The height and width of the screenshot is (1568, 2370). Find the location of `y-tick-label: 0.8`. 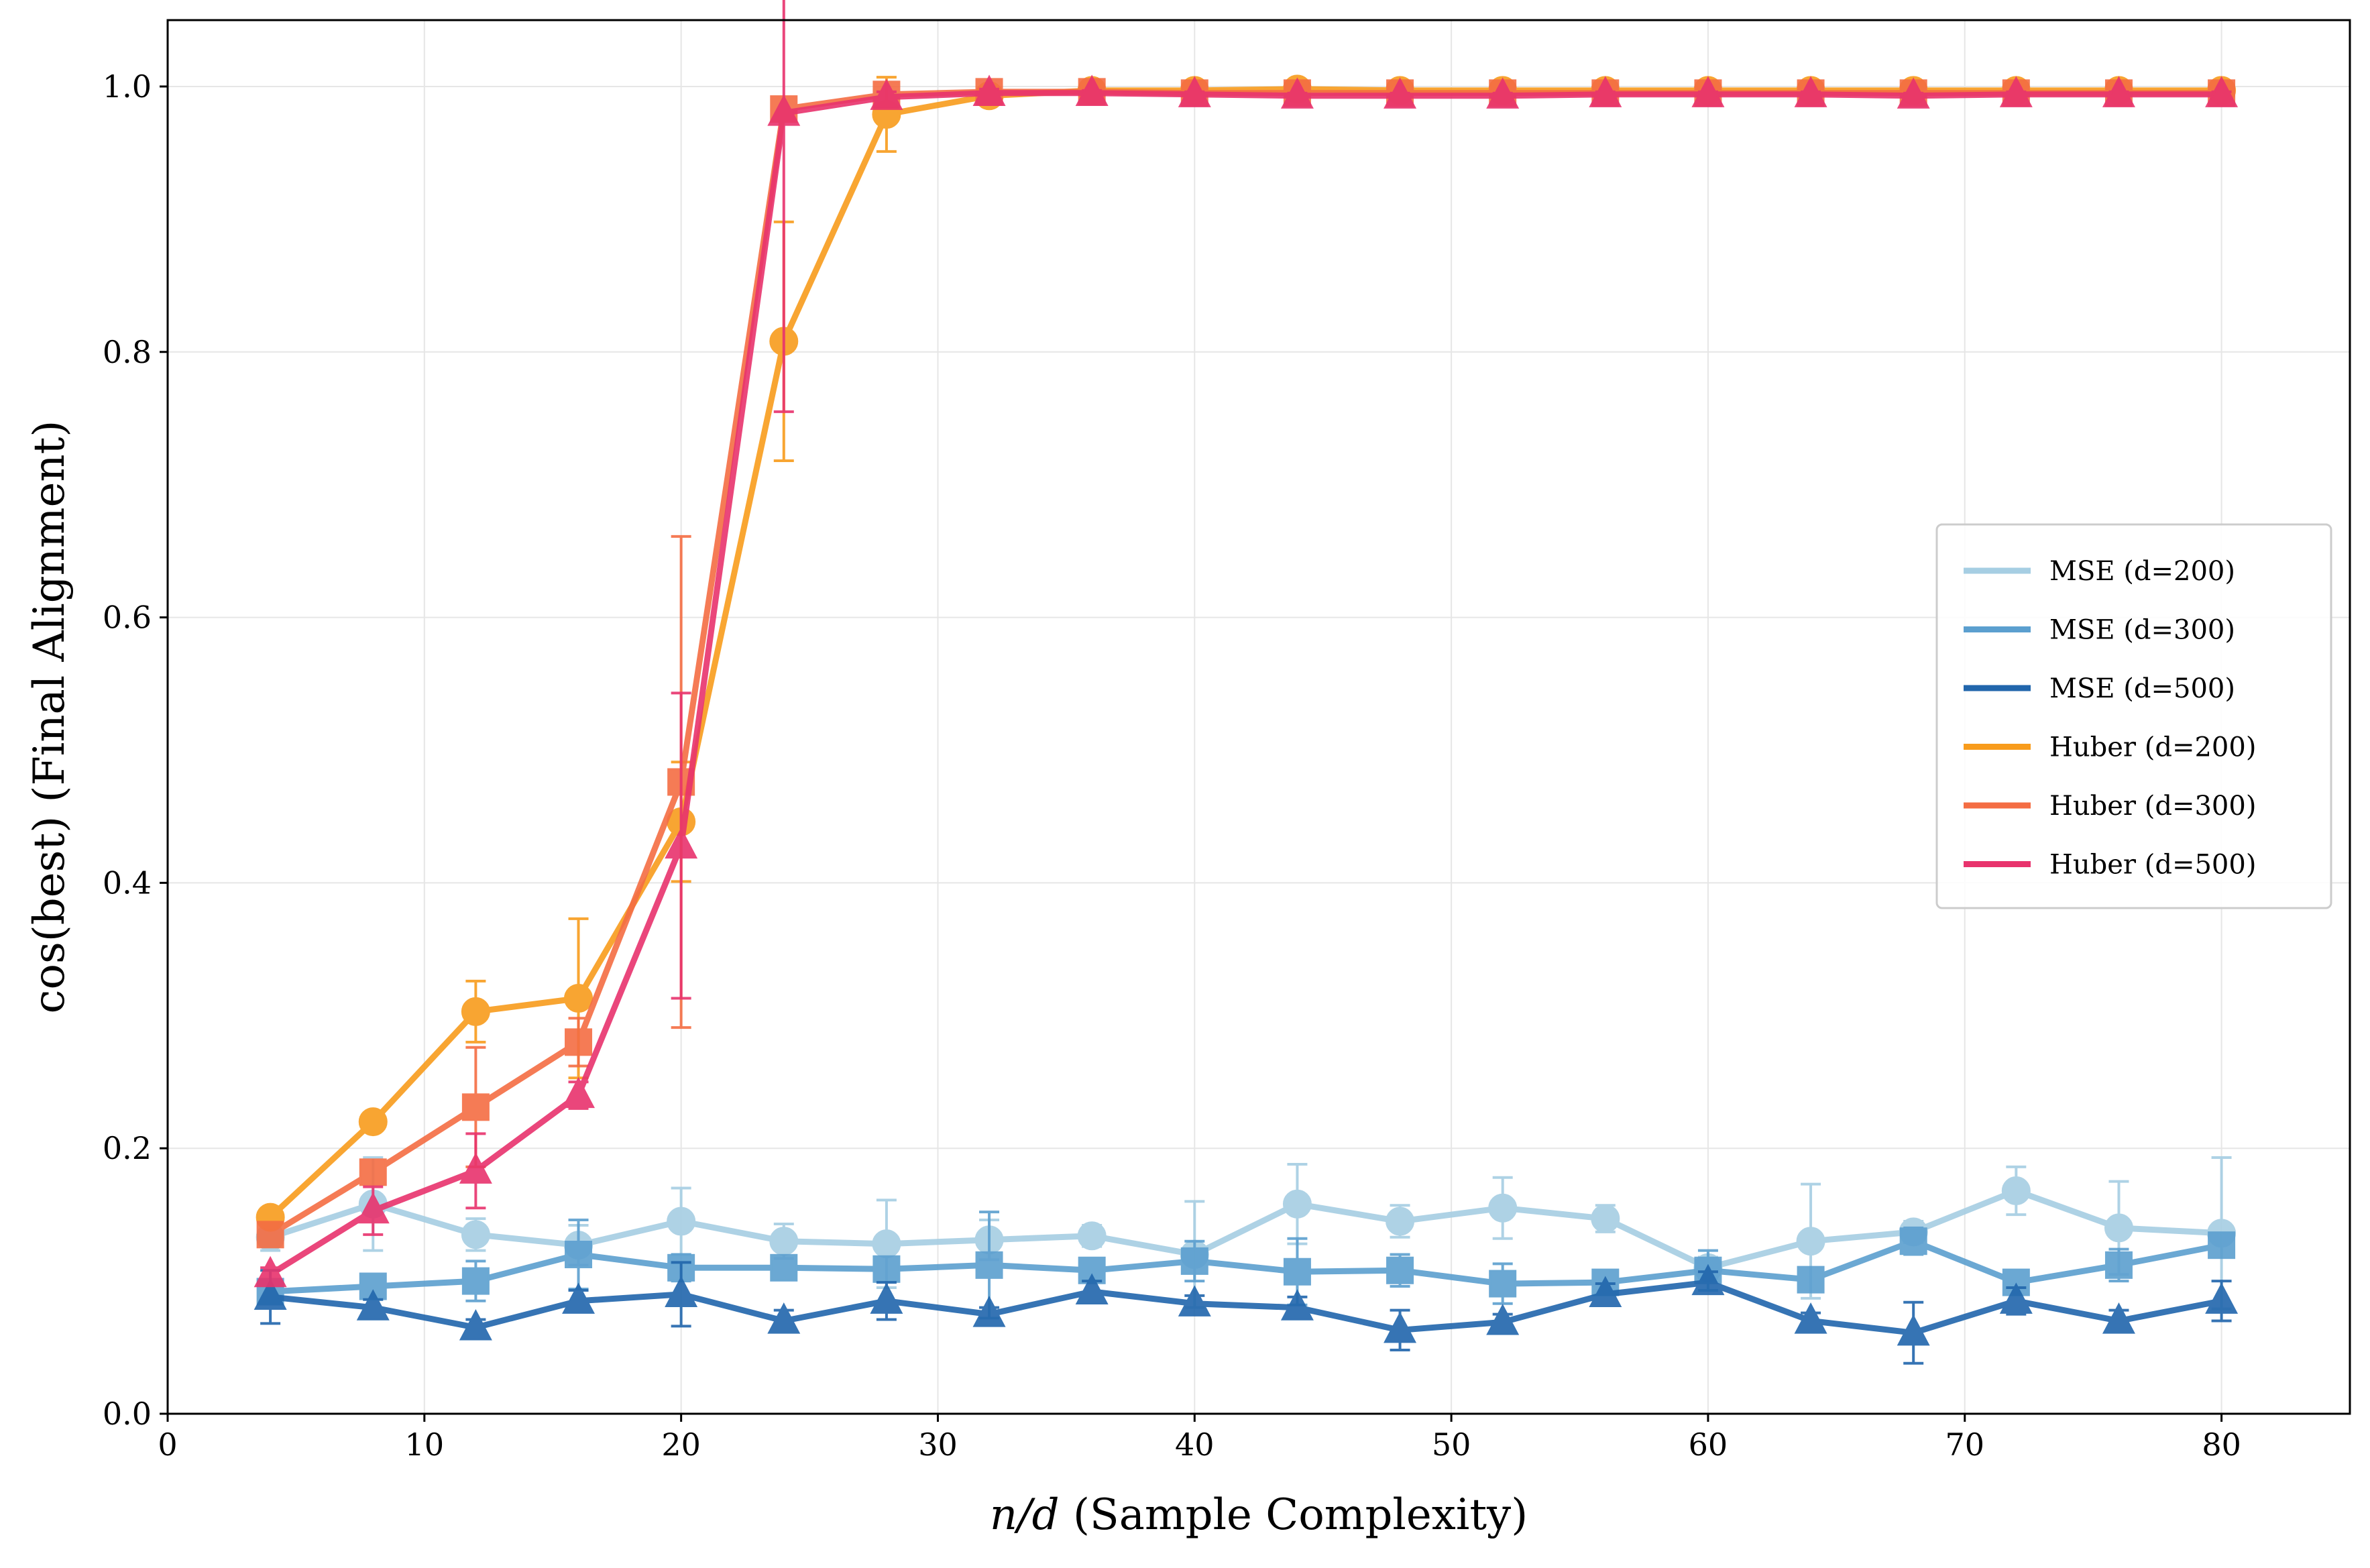

y-tick-label: 0.8 is located at coordinates (127, 352).